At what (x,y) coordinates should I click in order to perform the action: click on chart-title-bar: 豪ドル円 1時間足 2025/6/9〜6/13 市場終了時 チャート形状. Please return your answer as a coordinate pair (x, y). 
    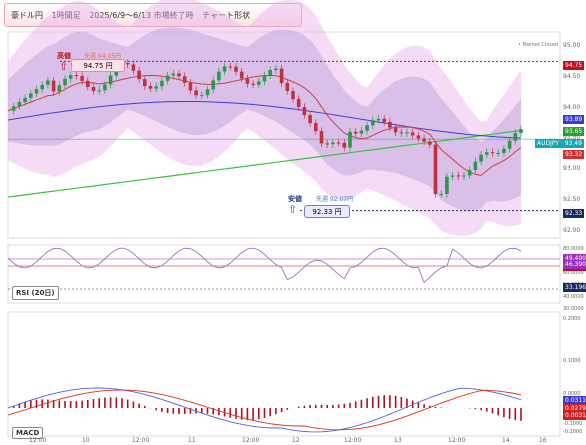
    Looking at the image, I should click on (153, 15).